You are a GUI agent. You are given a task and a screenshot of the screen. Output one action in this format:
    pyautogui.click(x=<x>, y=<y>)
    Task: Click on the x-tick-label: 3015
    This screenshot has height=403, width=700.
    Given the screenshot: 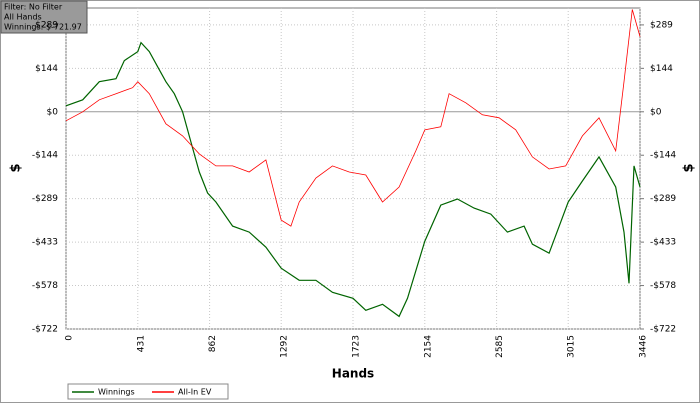 What is the action you would take?
    pyautogui.click(x=572, y=346)
    